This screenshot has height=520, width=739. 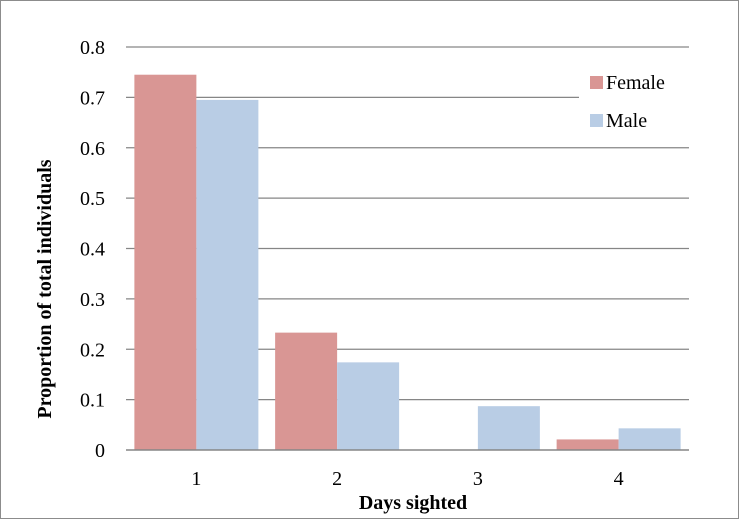 What do you see at coordinates (478, 479) in the screenshot?
I see `x-tick-label: 3` at bounding box center [478, 479].